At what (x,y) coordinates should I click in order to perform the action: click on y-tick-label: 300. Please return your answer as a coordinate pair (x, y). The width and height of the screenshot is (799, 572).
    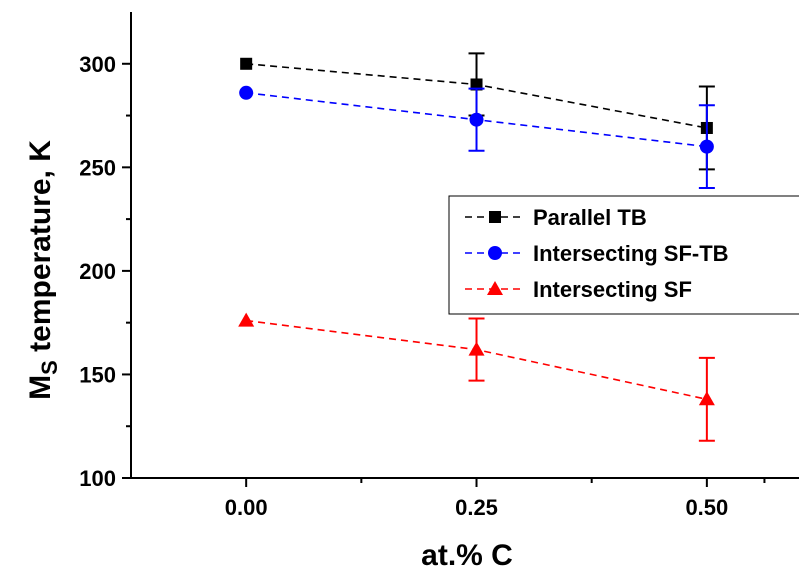
    Looking at the image, I should click on (97, 64).